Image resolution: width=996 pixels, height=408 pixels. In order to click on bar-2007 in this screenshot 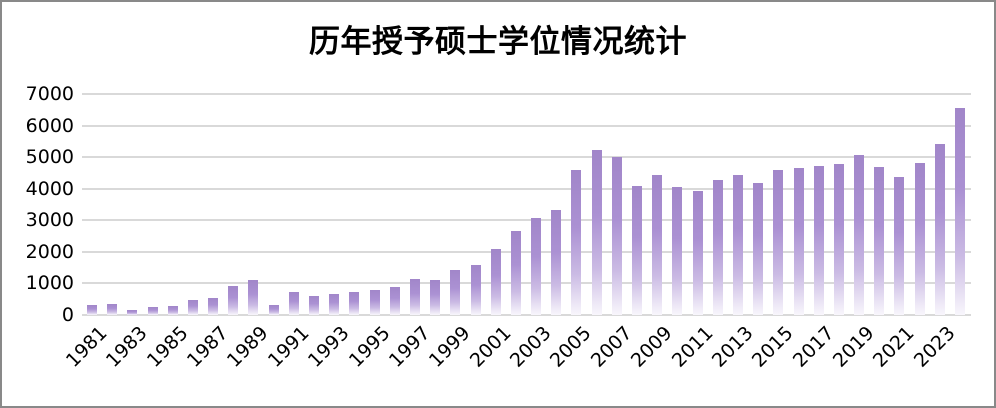, I will do `click(616, 235)`.